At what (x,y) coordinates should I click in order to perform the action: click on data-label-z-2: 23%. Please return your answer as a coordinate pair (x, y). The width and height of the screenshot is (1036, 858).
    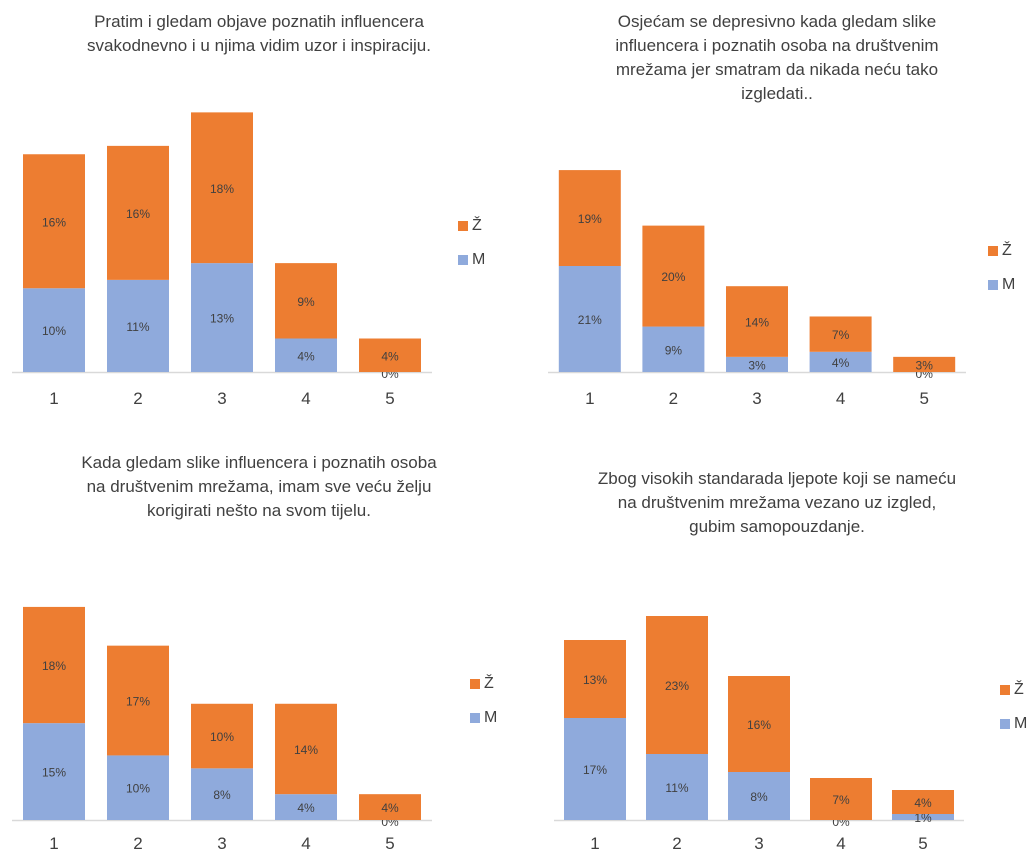
    Looking at the image, I should click on (677, 686).